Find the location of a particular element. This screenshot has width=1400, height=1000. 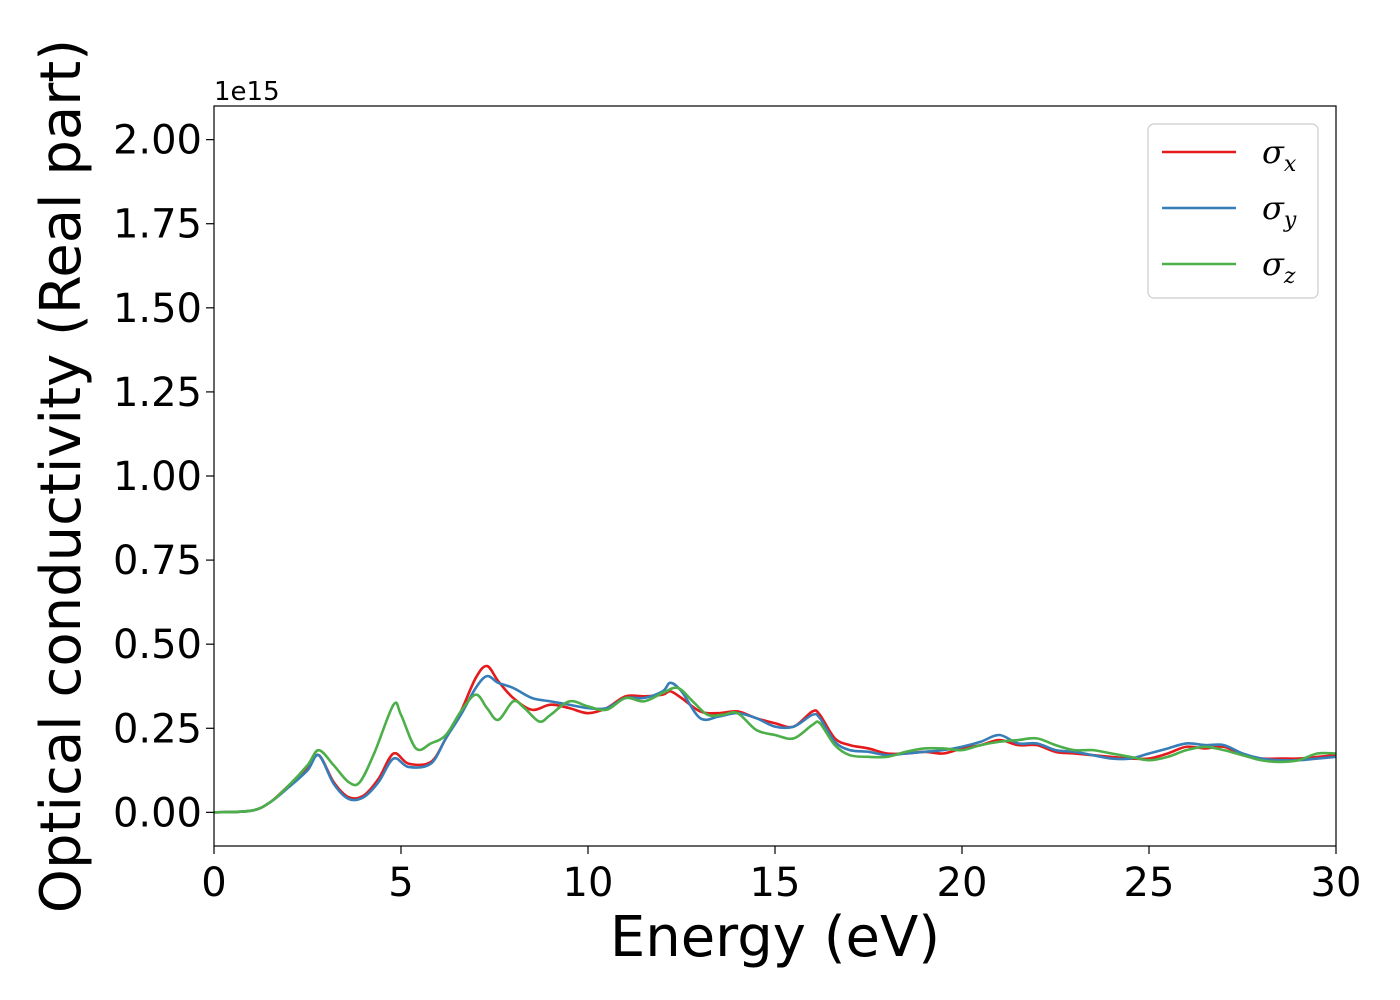

x-tick-label: 20 is located at coordinates (962, 883).